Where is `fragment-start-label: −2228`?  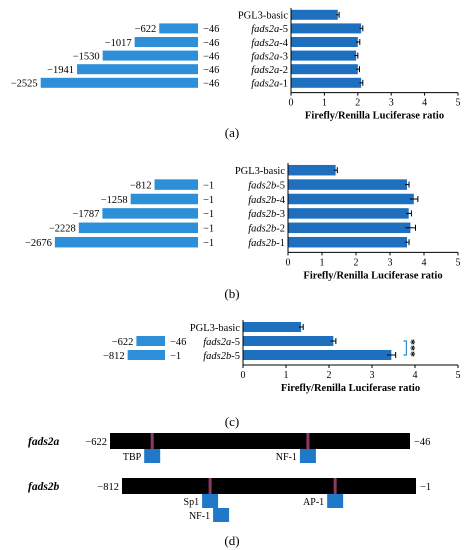 fragment-start-label: −2228 is located at coordinates (62, 229).